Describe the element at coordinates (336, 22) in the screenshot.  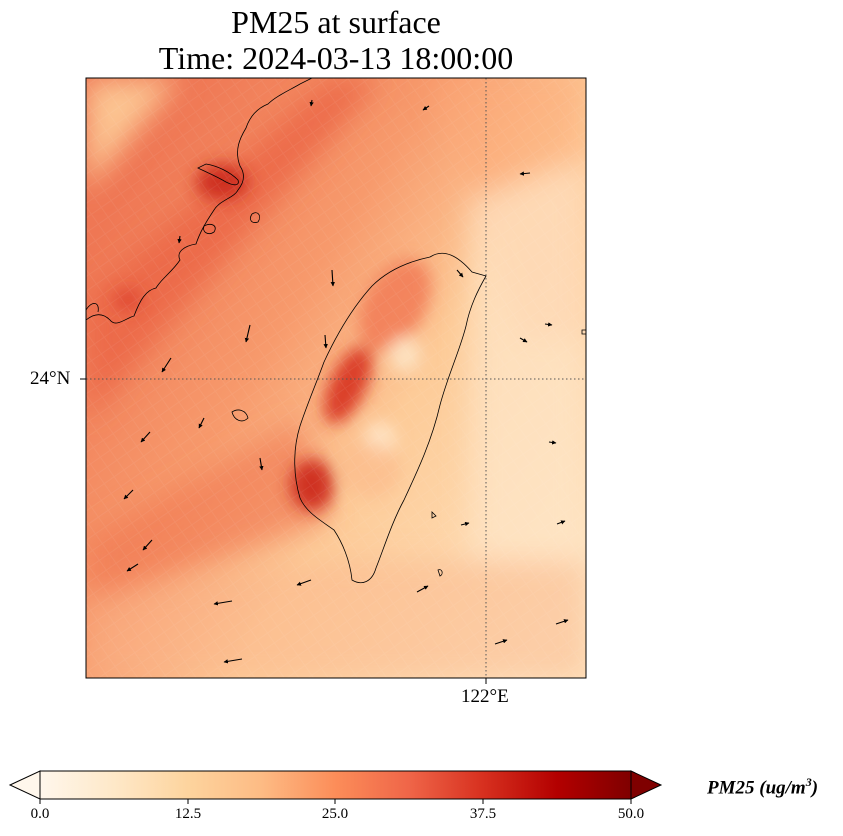
I see `map-title: PM25 at surface` at that location.